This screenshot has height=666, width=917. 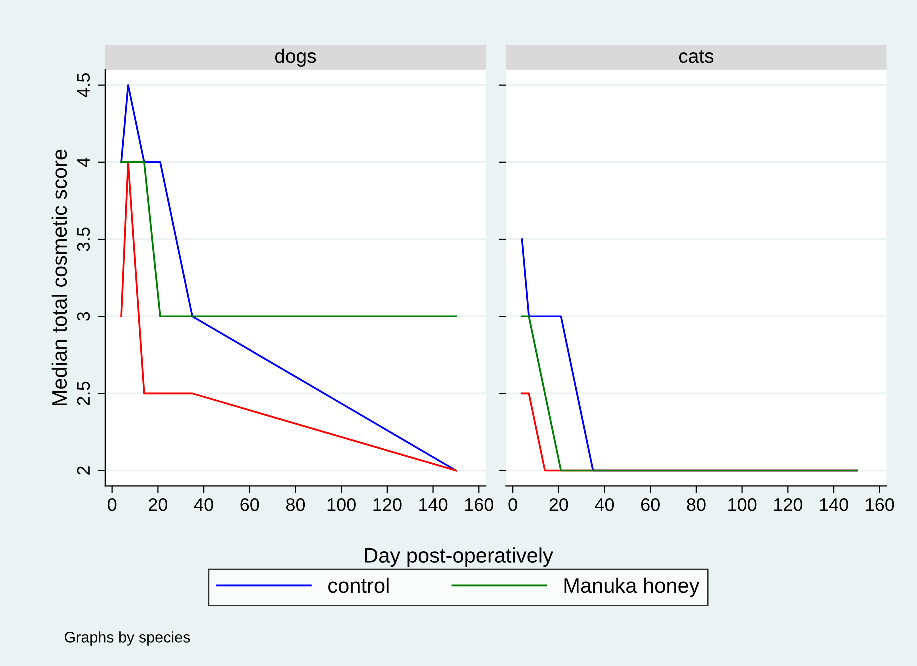 I want to click on legend-label: control, so click(x=358, y=586).